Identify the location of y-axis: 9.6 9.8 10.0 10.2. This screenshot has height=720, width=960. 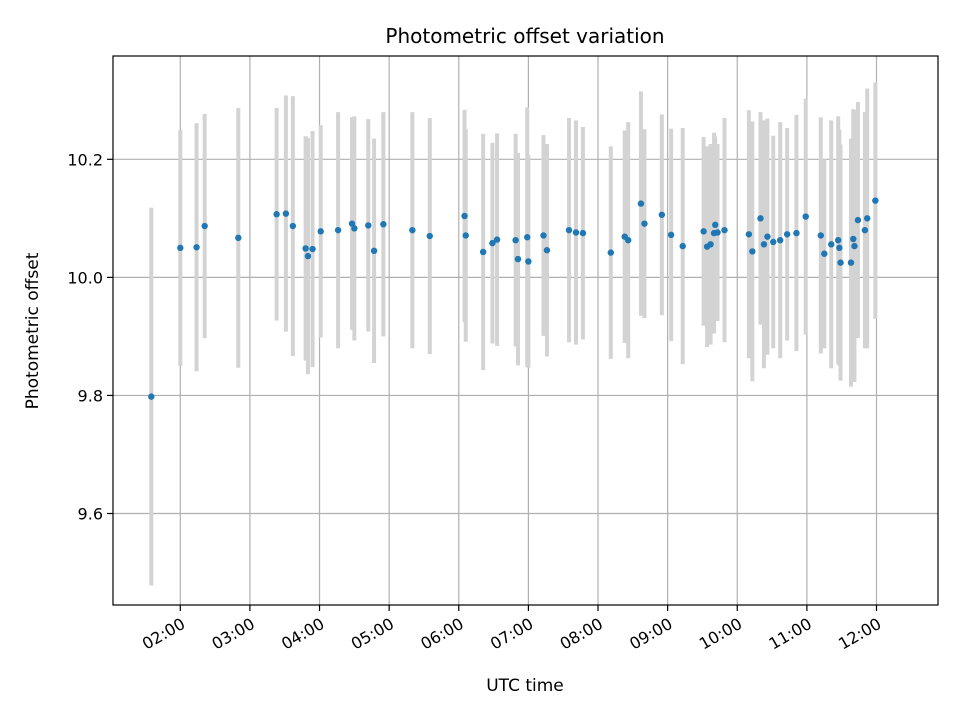
(90, 337).